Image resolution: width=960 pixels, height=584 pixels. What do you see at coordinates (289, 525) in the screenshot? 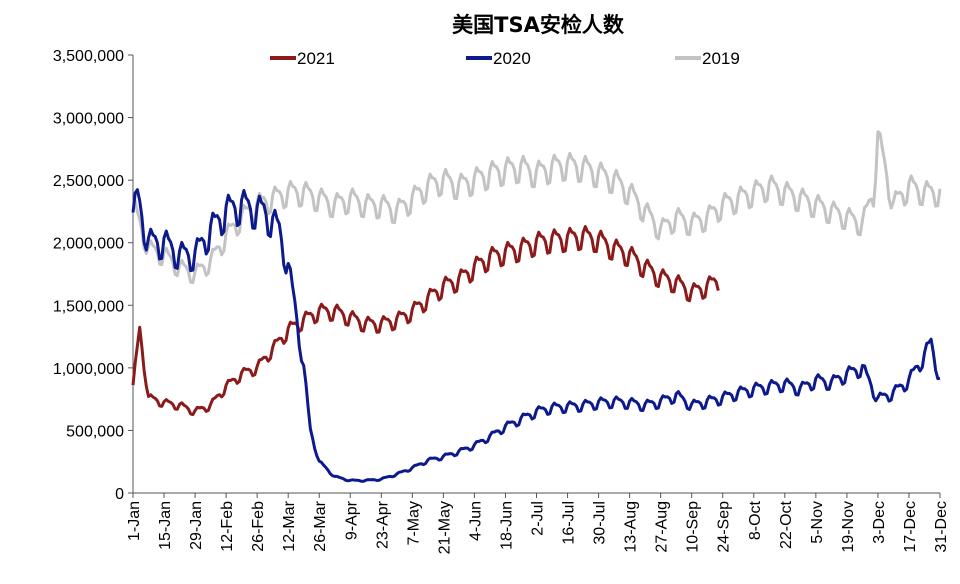
I see `x-tick-label: 12-Mar` at bounding box center [289, 525].